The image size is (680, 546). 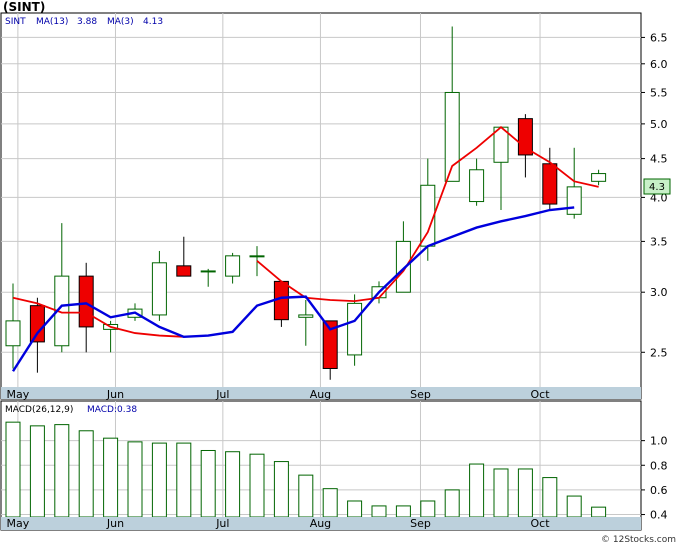 What do you see at coordinates (420, 523) in the screenshot?
I see `macd-x-tick-label: Sep` at bounding box center [420, 523].